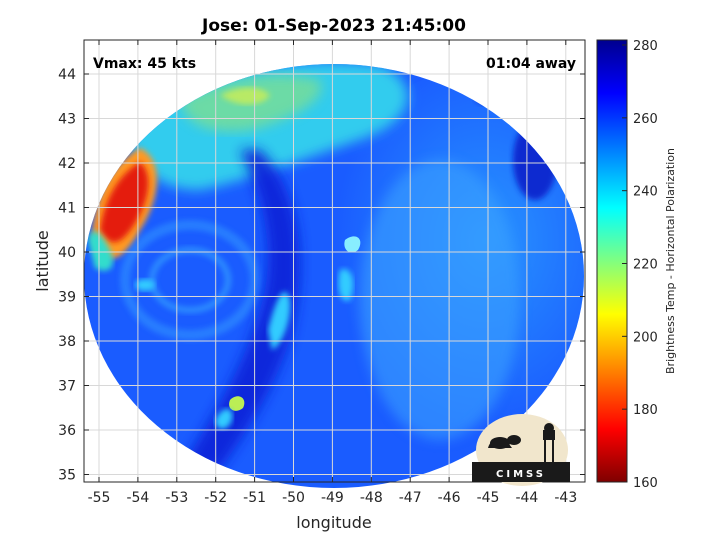 The width and height of the screenshot is (720, 540). Describe the element at coordinates (645, 119) in the screenshot. I see `colorbar-tick-label: 260` at that location.